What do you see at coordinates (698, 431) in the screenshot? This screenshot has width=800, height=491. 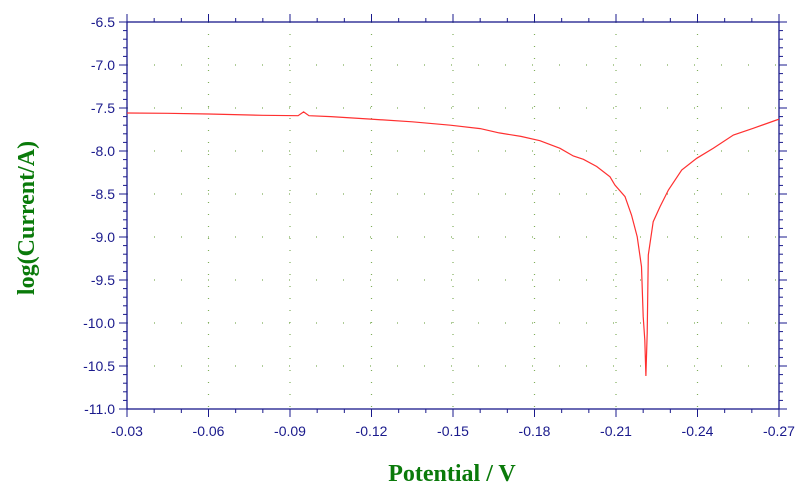 I see `x-tick-label: -0.24` at bounding box center [698, 431].